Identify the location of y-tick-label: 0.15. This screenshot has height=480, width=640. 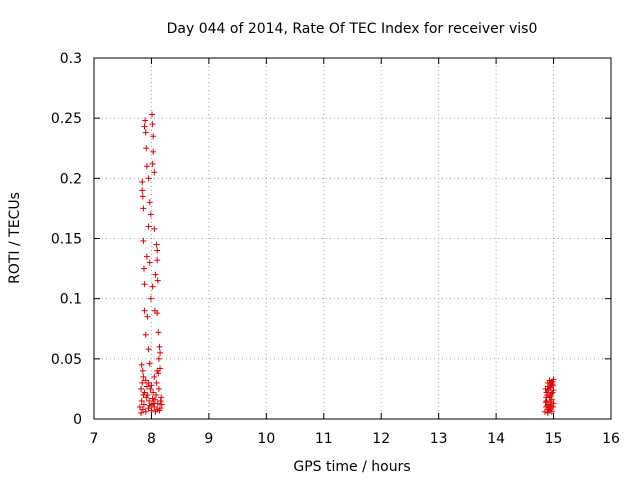
(66, 240).